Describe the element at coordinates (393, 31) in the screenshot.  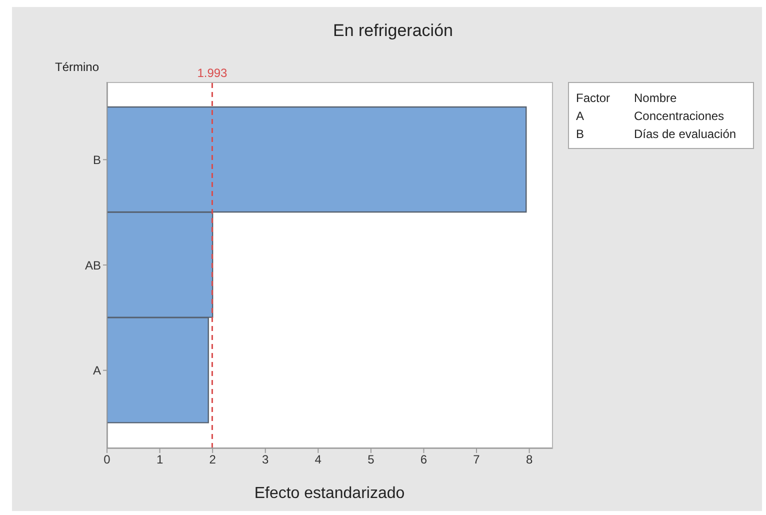
I see `chart-title: En refrigeración` at that location.